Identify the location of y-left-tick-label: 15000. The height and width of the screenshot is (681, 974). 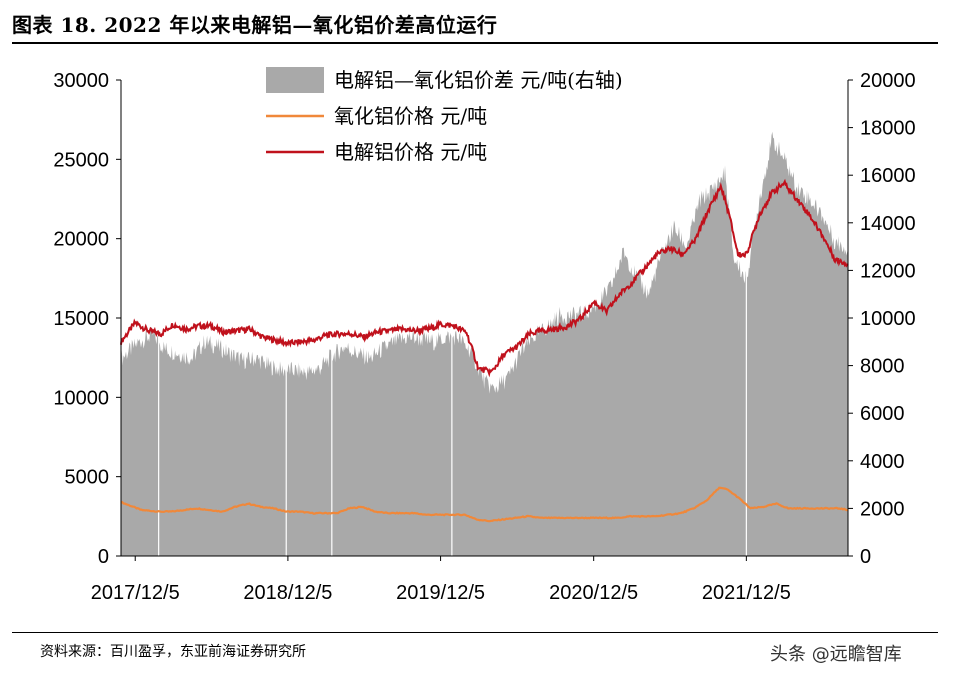
(81, 319).